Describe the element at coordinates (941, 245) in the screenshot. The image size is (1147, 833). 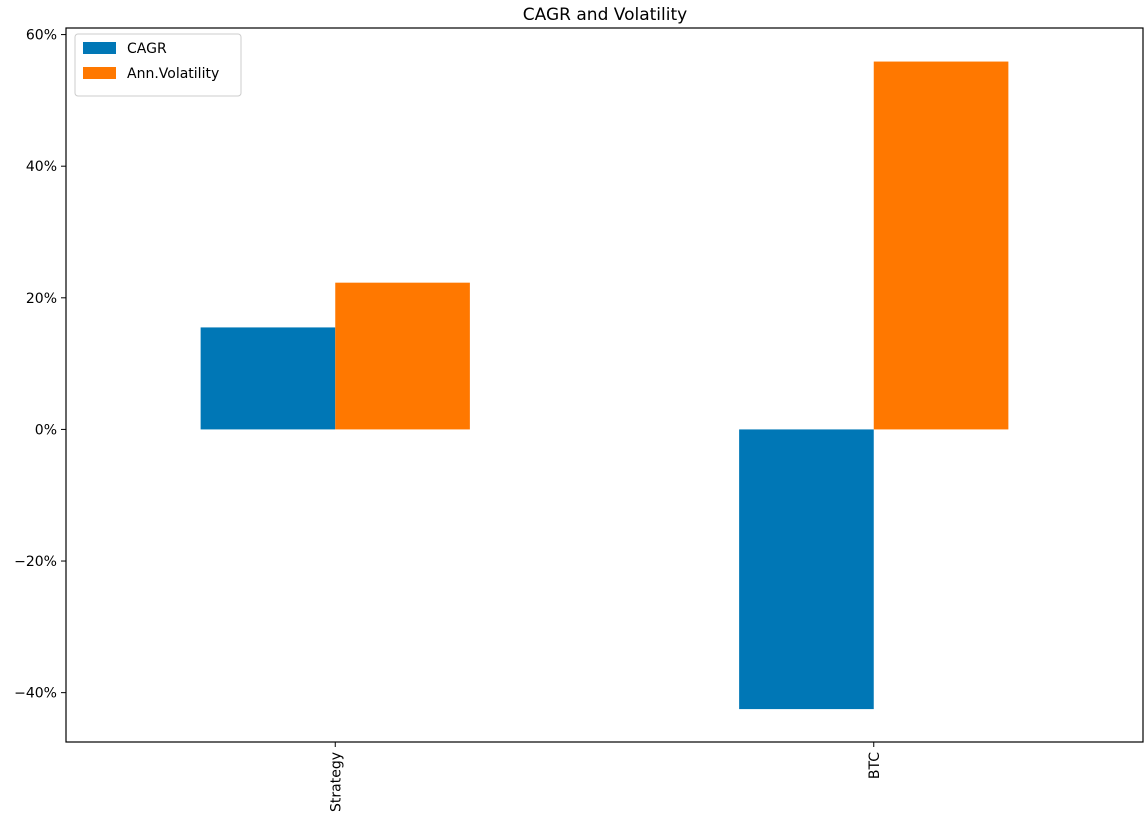
I see `bar-ann-volatility-btc` at that location.